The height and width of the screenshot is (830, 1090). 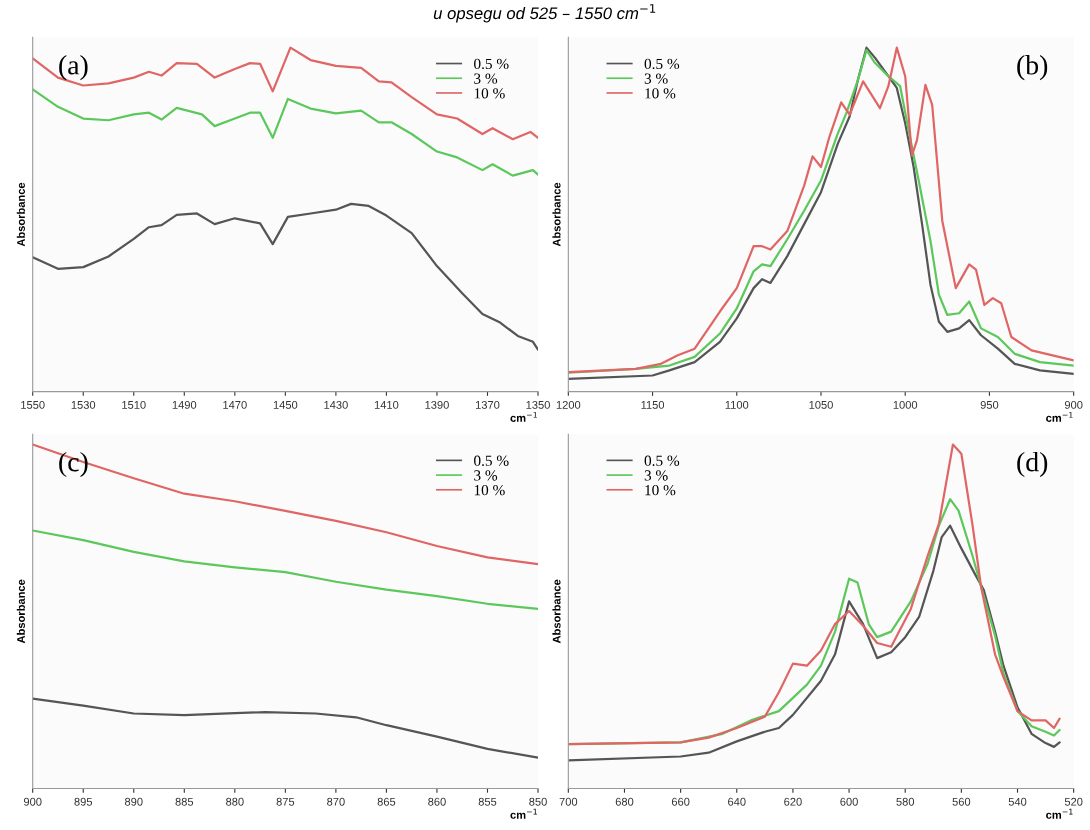 I want to click on x-tick-label: 885, so click(x=184, y=801).